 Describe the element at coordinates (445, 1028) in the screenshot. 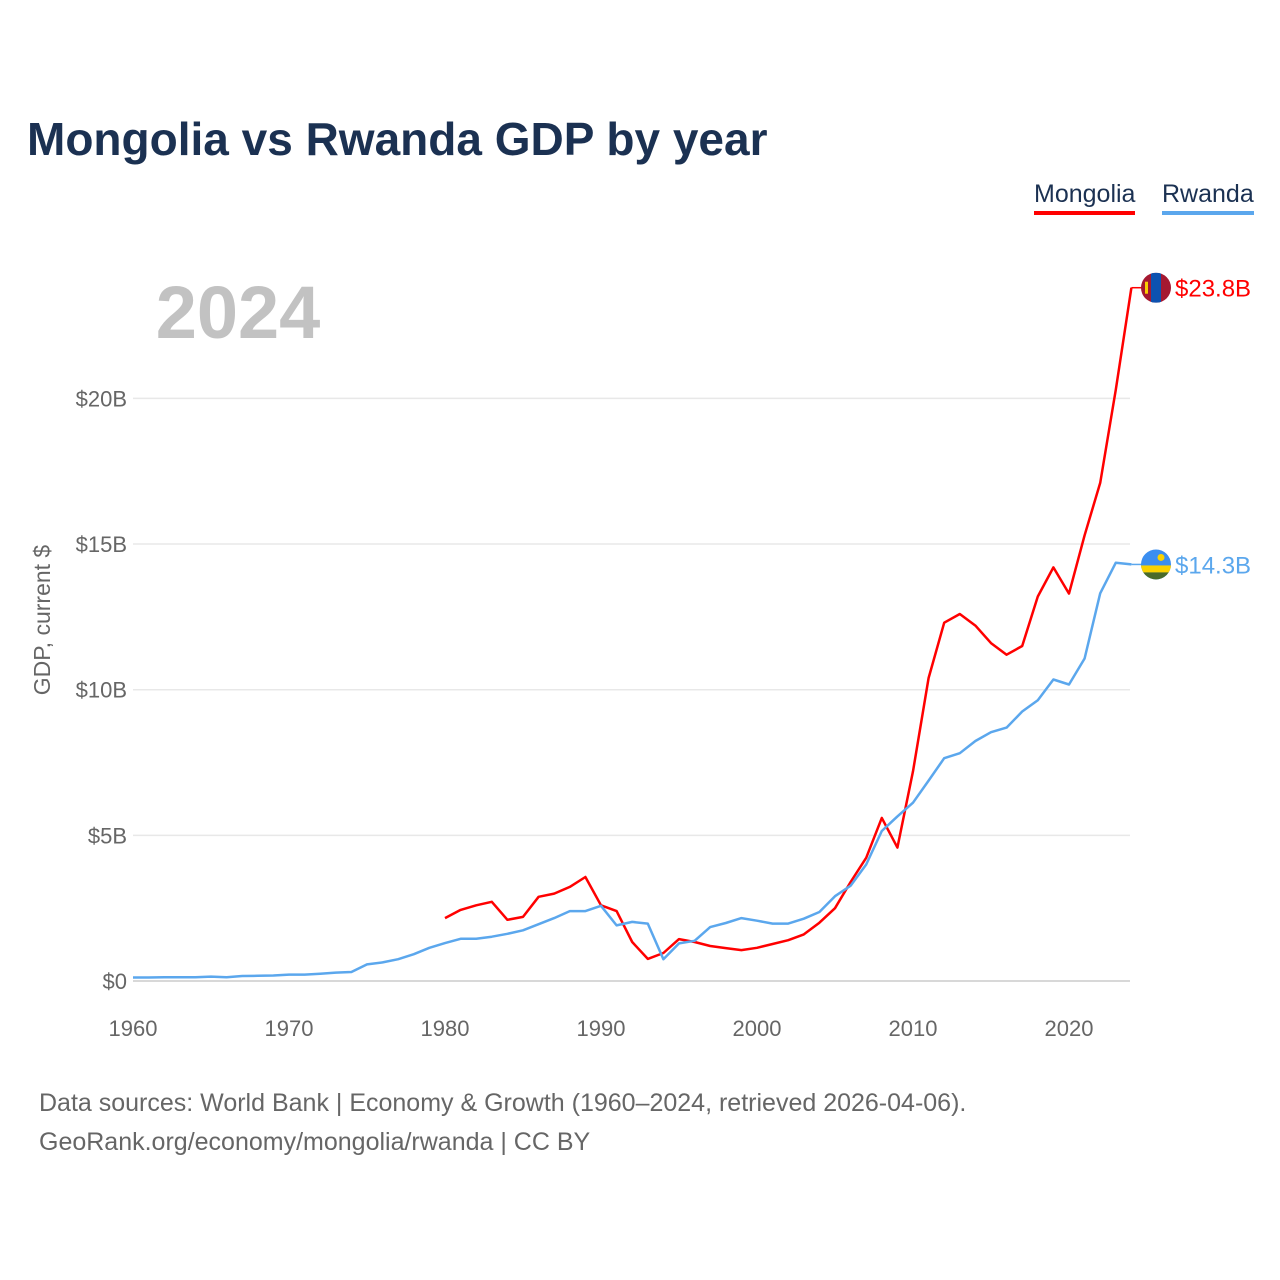

I see `x-tick-label: 1980` at that location.